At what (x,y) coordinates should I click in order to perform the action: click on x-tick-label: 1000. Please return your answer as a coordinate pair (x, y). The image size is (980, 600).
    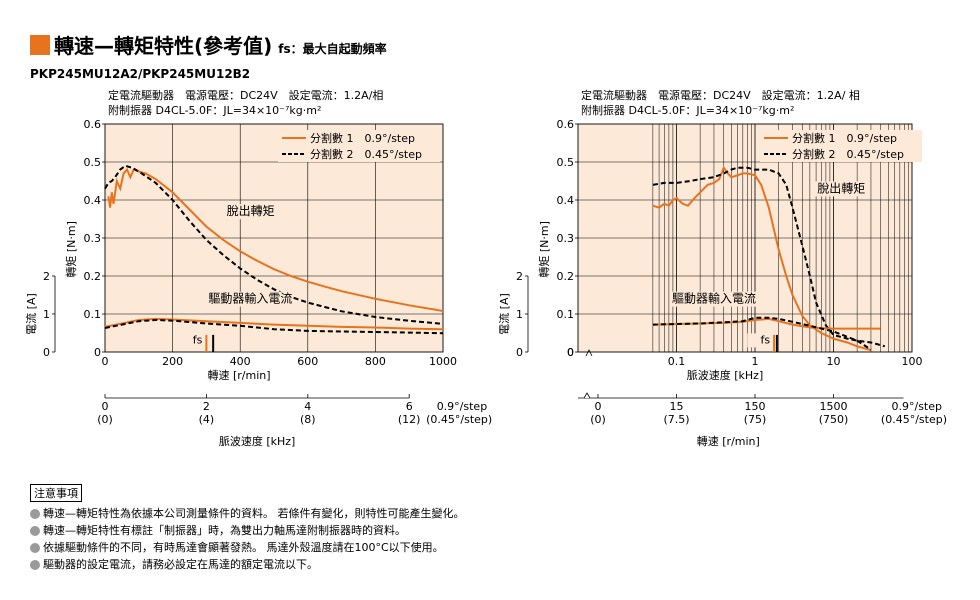
    Looking at the image, I should click on (443, 361).